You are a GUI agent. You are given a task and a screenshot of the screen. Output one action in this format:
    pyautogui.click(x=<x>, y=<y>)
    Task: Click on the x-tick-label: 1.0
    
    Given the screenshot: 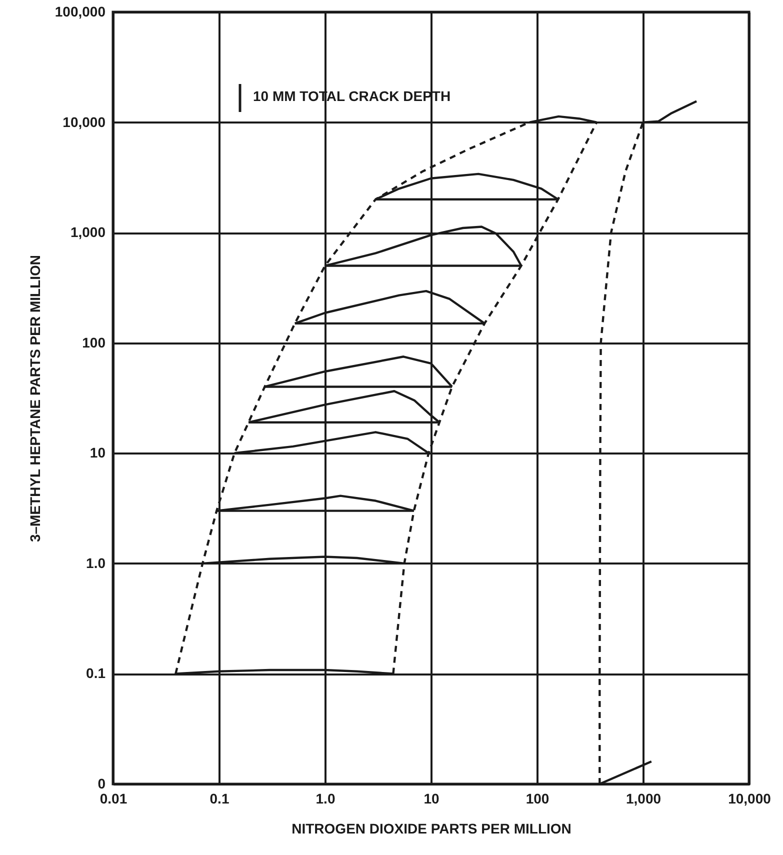 What is the action you would take?
    pyautogui.click(x=326, y=798)
    